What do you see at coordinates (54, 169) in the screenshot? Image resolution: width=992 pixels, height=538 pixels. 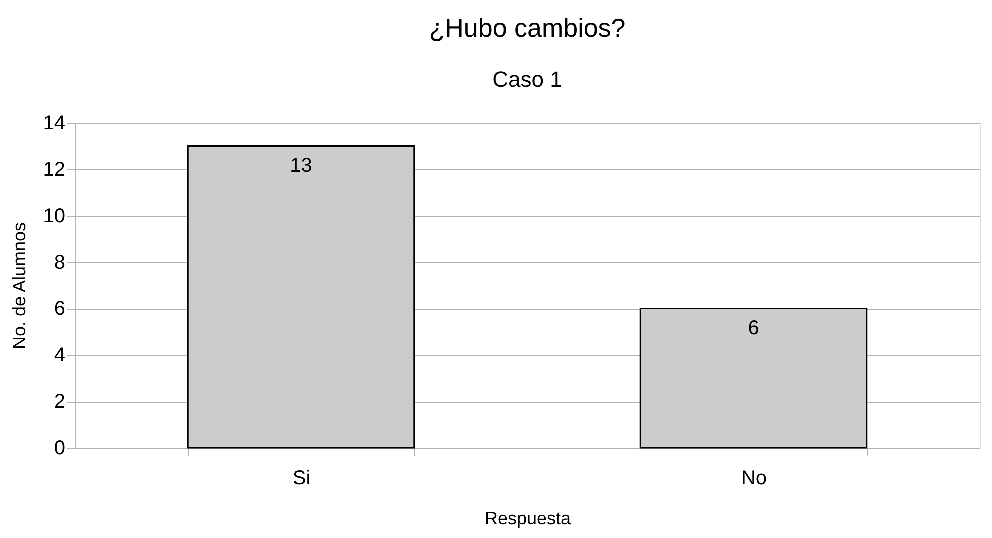 I see `y-tick-label: 12` at bounding box center [54, 169].